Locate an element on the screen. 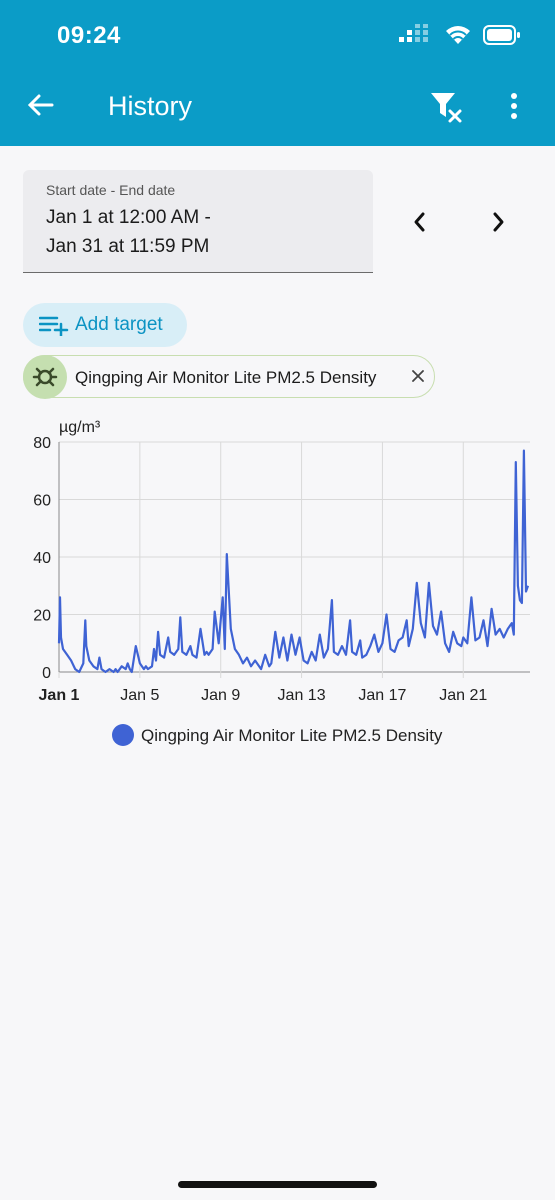  status-time: 09:24 is located at coordinates (89, 35).